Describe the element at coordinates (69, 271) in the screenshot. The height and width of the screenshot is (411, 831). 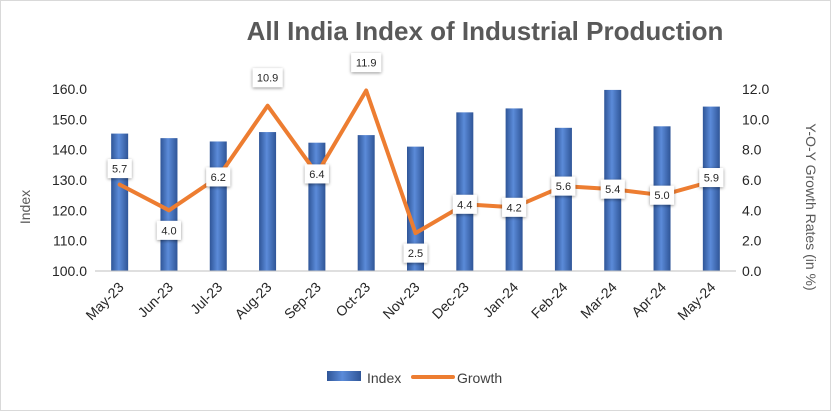
I see `y-tick-label: 100.0` at that location.